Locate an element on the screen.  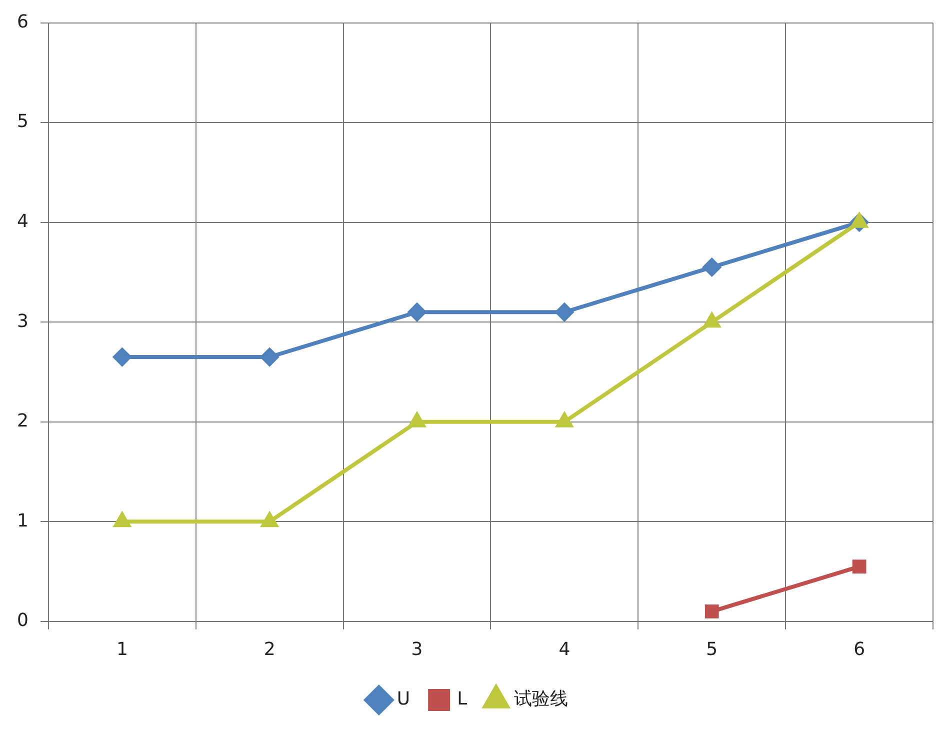
x-tick-label: 6 is located at coordinates (860, 649).